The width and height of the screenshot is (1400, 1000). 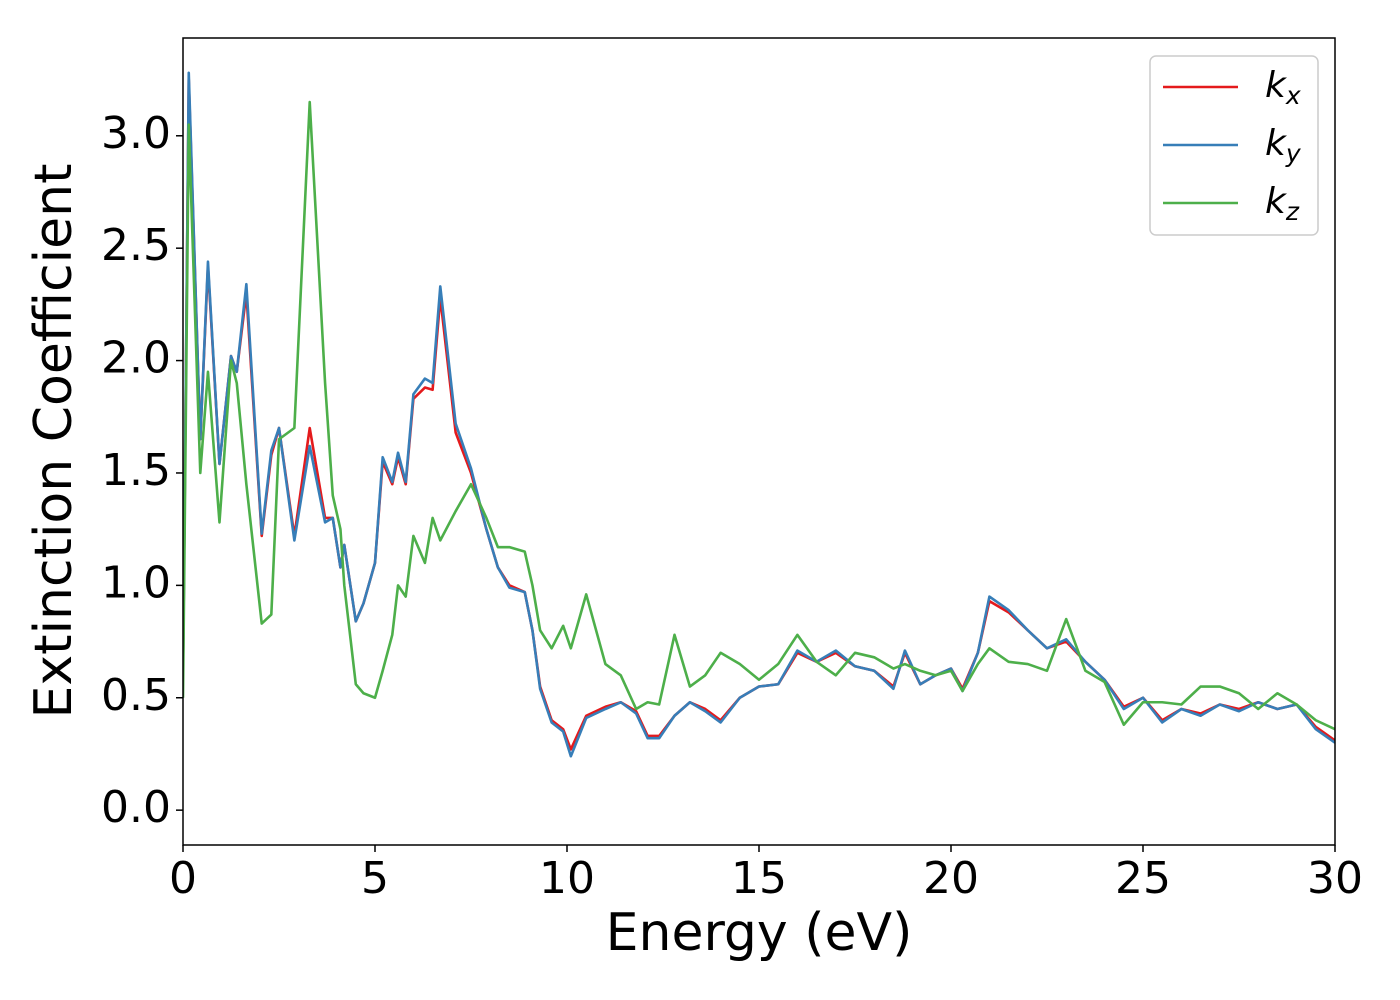 What do you see at coordinates (136, 695) in the screenshot?
I see `y-tick-label: 0.5` at bounding box center [136, 695].